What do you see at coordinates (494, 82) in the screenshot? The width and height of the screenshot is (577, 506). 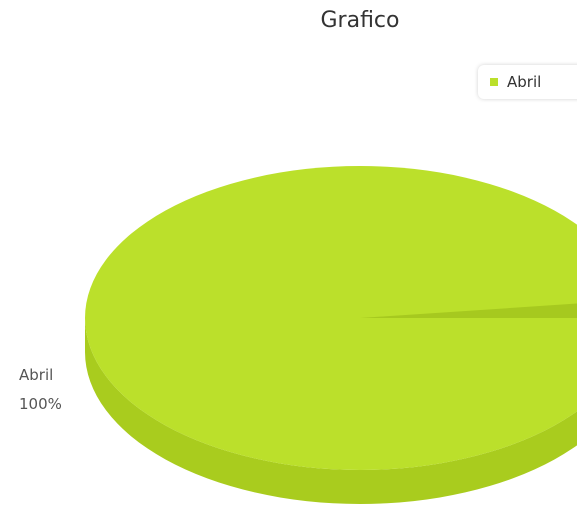 I see `legend-swatch` at bounding box center [494, 82].